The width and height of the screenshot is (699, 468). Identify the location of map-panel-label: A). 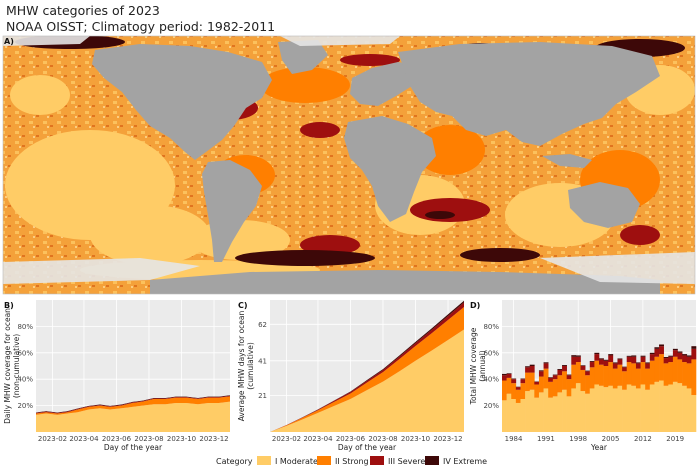
(9, 41).